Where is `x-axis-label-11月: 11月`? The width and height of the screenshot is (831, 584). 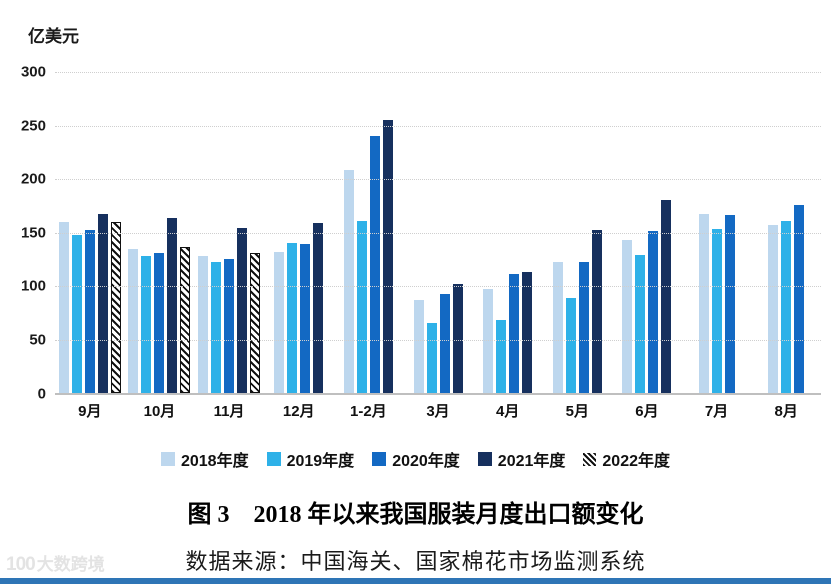 x-axis-label-11月: 11月 is located at coordinates (229, 411).